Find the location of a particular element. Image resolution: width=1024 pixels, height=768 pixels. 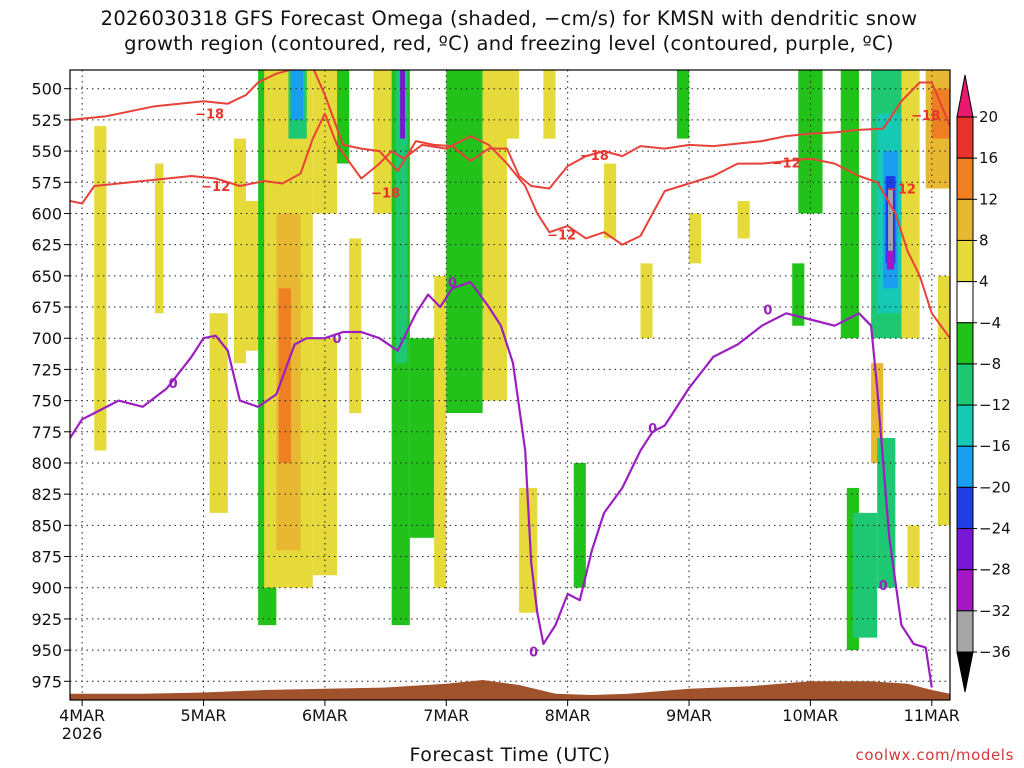

x-tick-label: 11MAR is located at coordinates (932, 715).